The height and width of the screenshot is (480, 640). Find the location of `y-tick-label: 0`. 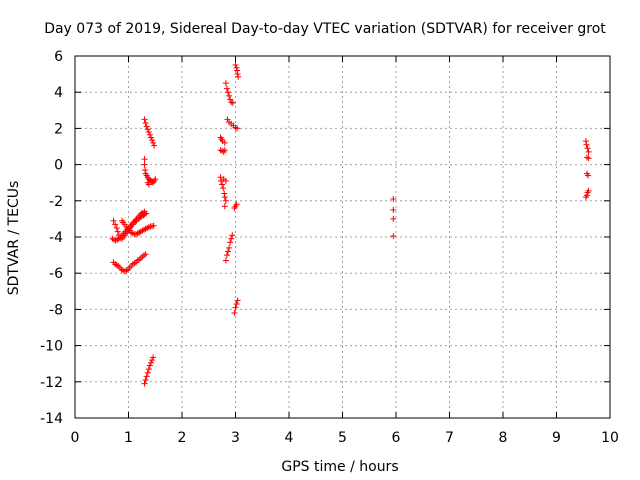

y-tick-label: 0 is located at coordinates (58, 166).